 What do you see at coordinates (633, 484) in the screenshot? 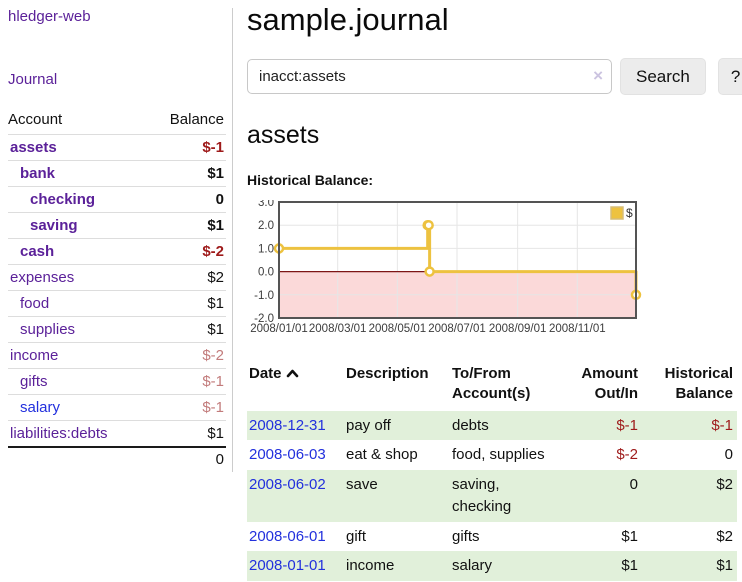
I see `transaction-amount: 0` at bounding box center [633, 484].